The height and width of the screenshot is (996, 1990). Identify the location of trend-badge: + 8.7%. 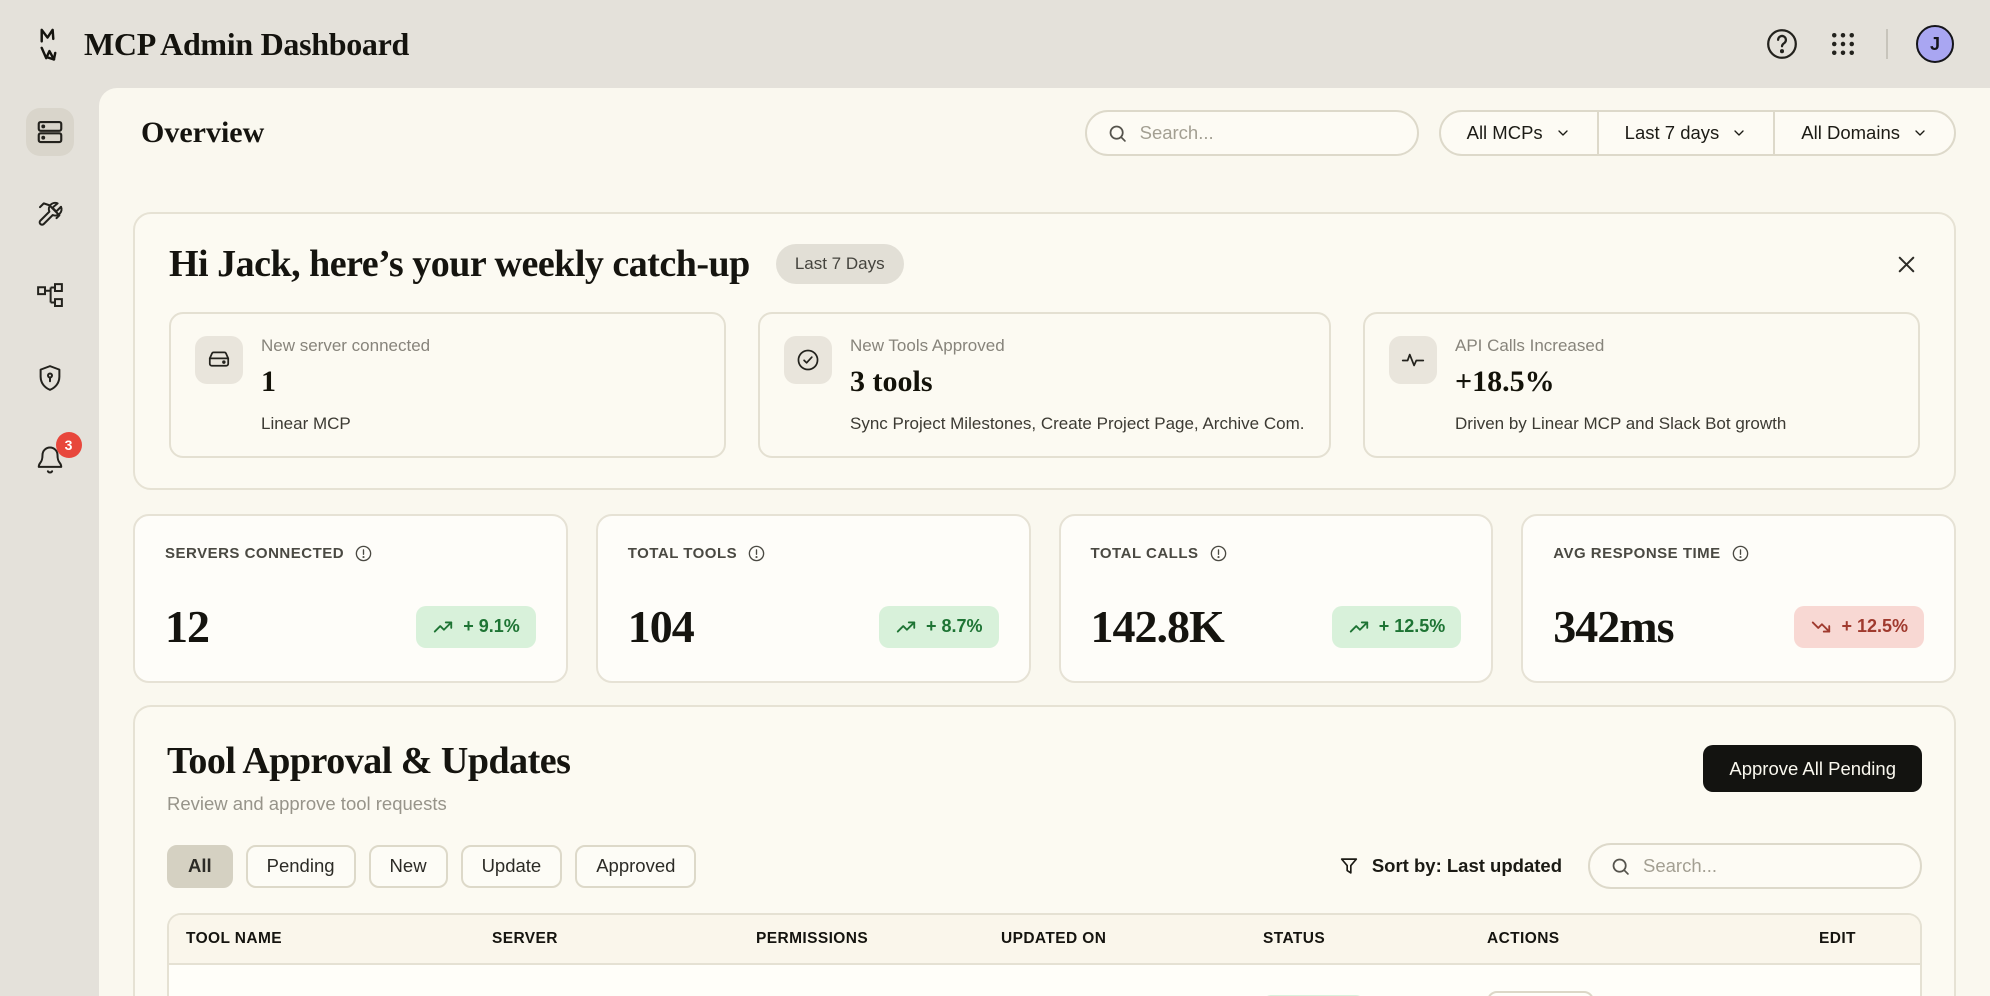
(938, 626).